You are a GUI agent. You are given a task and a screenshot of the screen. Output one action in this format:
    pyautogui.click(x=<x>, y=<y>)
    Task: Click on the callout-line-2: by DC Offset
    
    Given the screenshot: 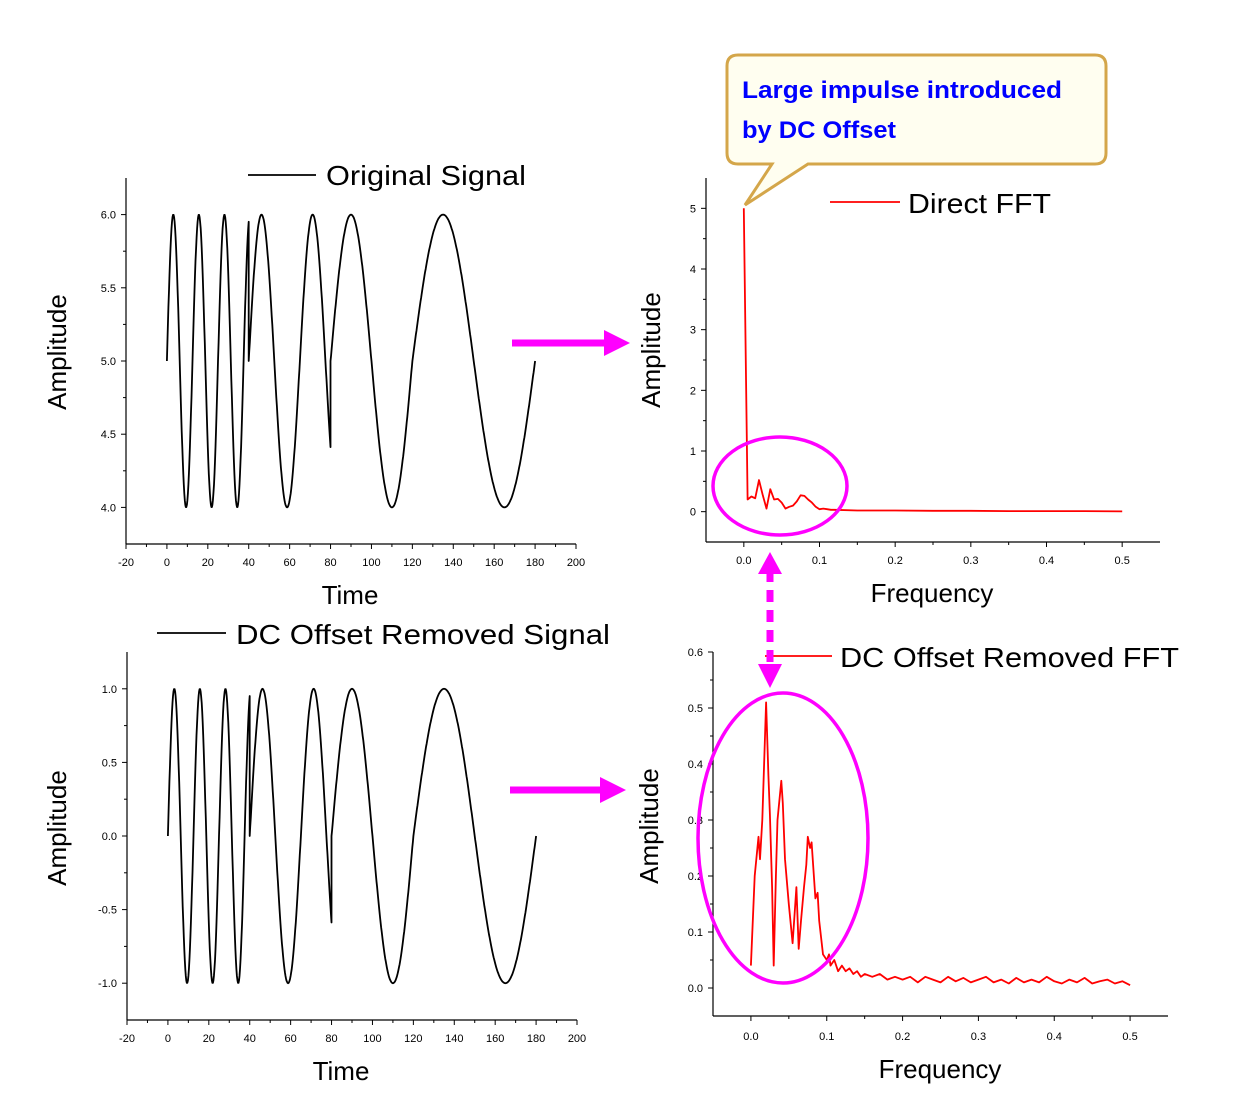 What is the action you would take?
    pyautogui.click(x=819, y=130)
    